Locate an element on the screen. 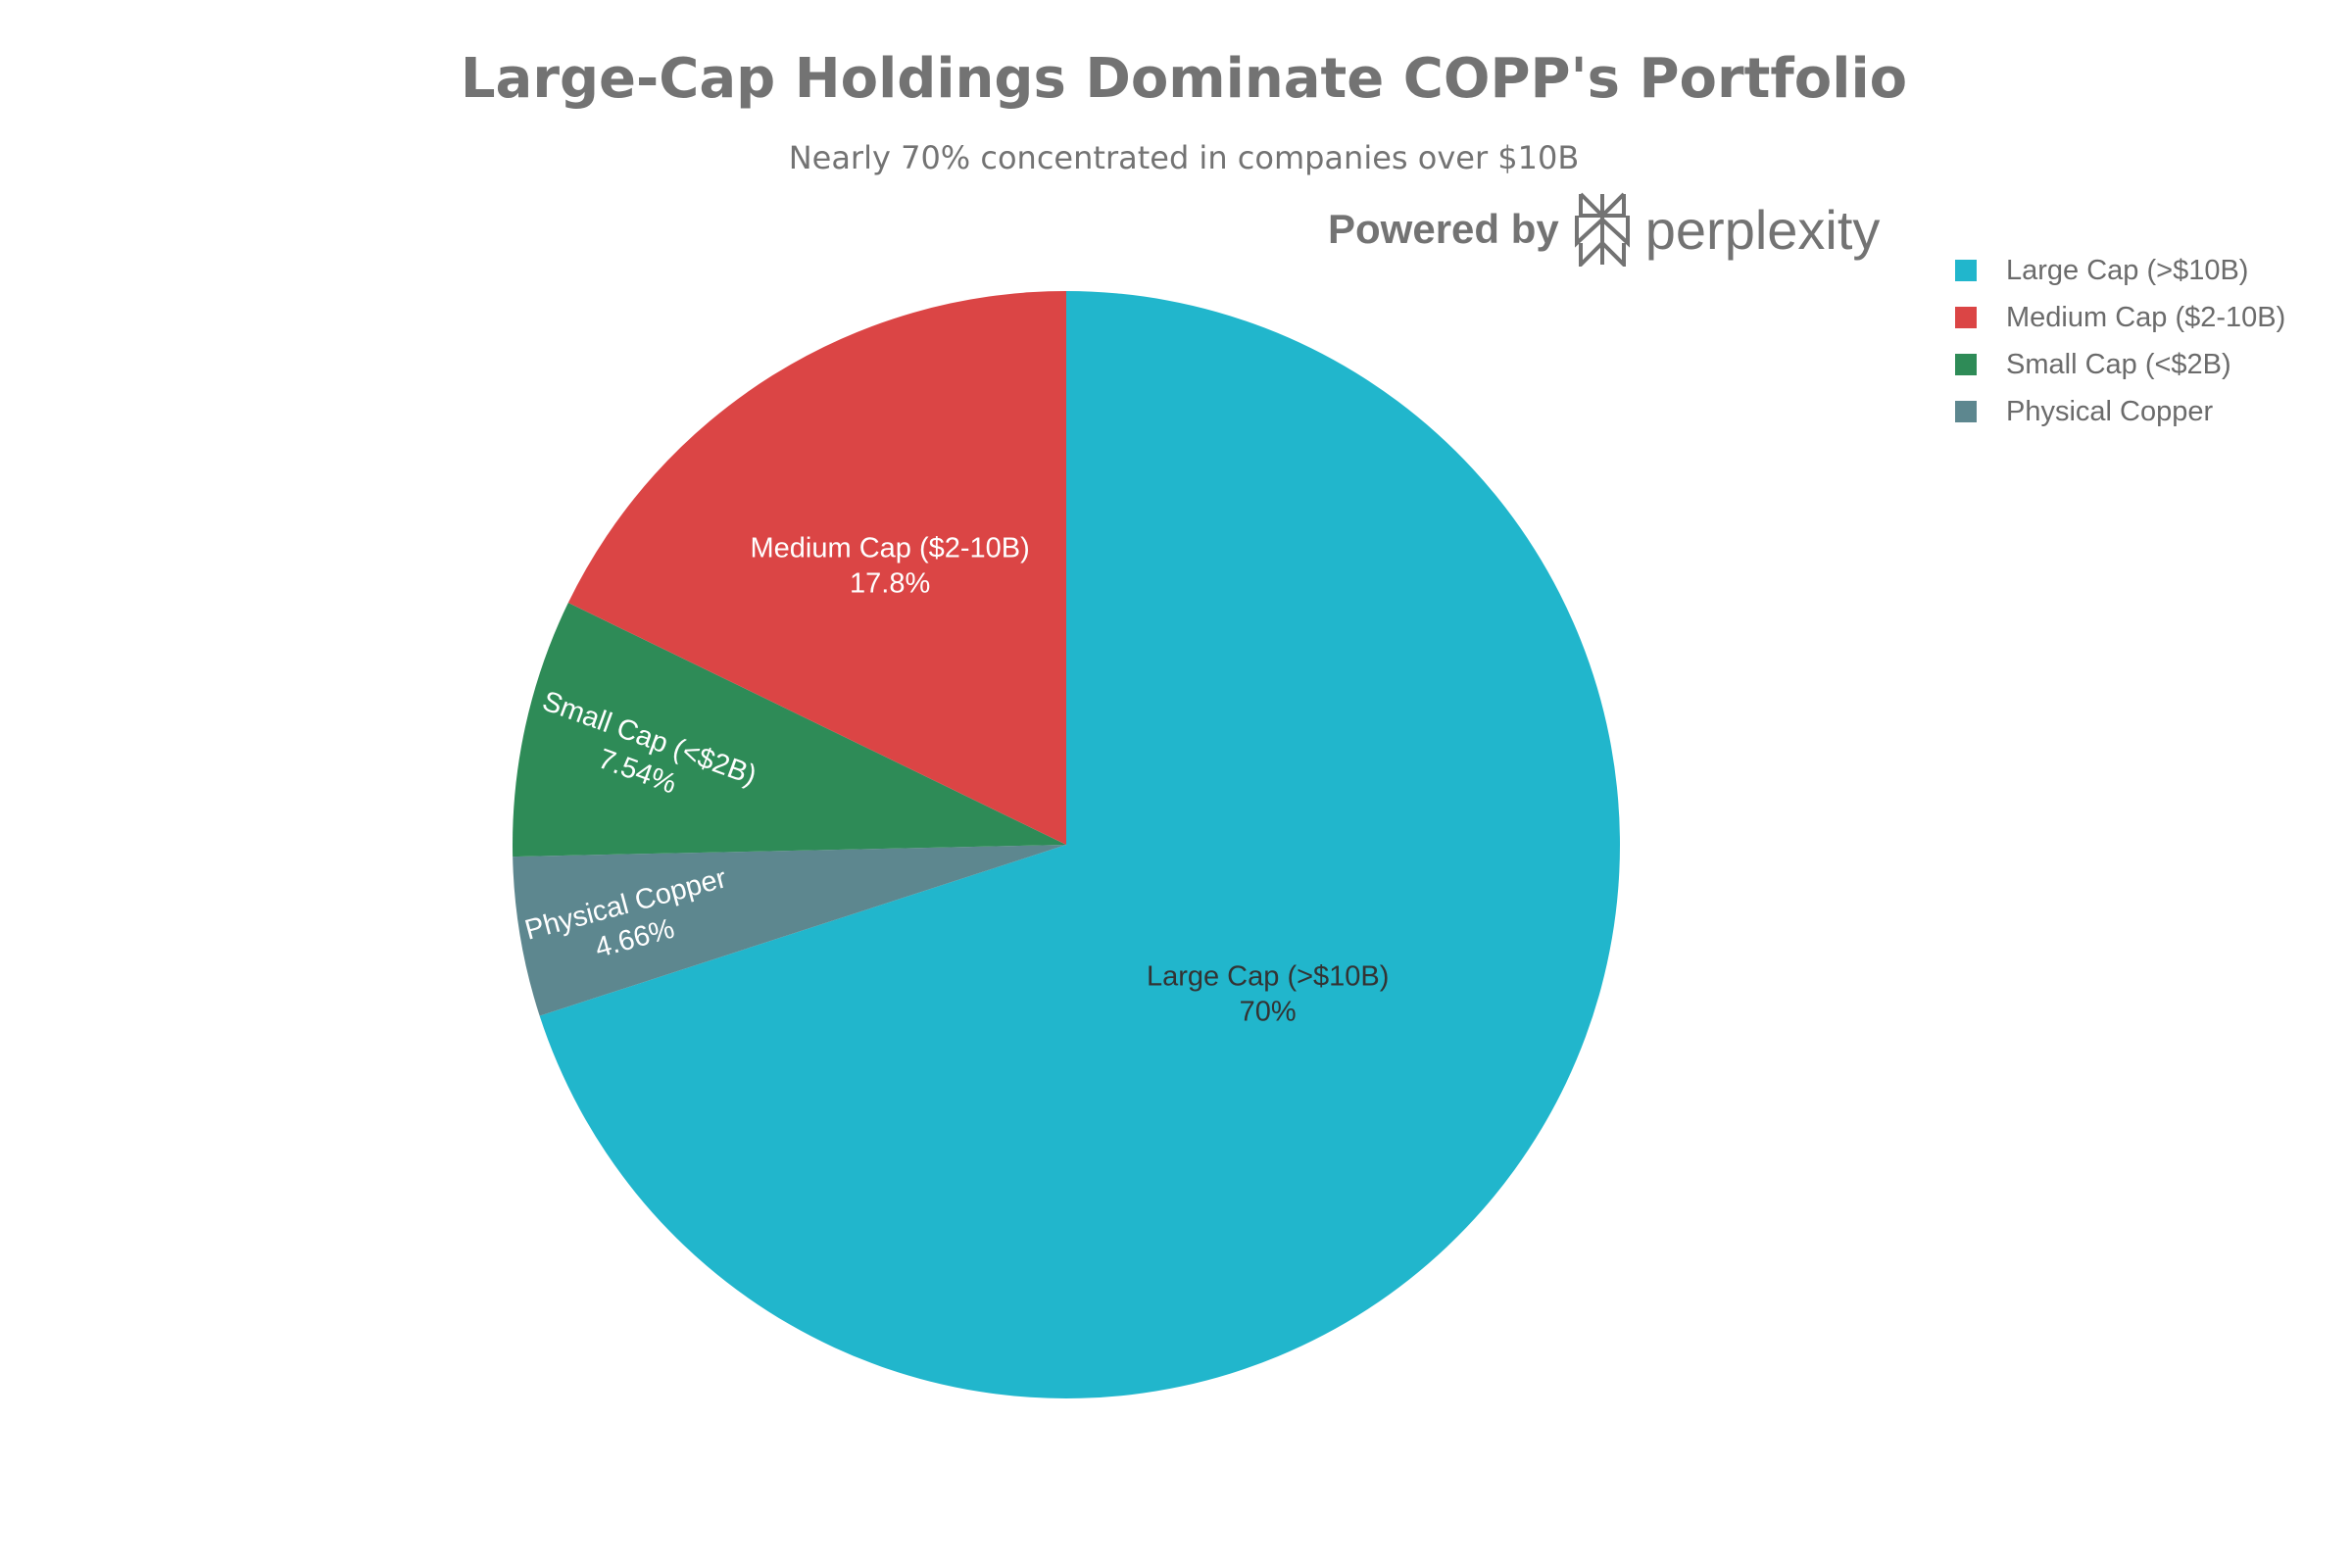  legend-item: Physical Copper is located at coordinates (2120, 411).